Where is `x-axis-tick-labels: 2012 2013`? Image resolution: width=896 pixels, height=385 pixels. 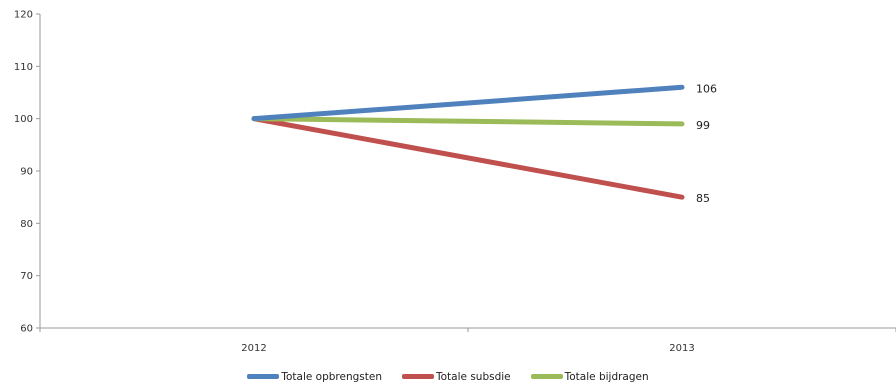
x-axis-tick-labels: 2012 2013 is located at coordinates (467, 348).